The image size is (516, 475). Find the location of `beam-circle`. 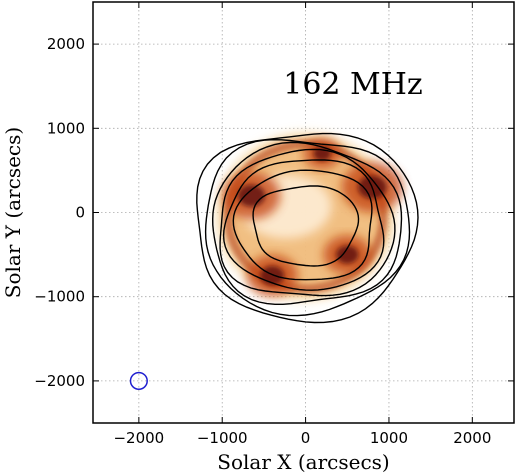

beam-circle is located at coordinates (138, 380).